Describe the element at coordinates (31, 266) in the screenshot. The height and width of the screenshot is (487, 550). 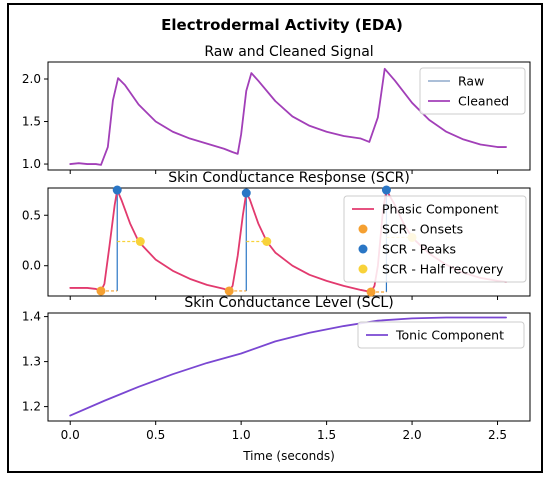
I see `y-tick-label: 0.0` at that location.